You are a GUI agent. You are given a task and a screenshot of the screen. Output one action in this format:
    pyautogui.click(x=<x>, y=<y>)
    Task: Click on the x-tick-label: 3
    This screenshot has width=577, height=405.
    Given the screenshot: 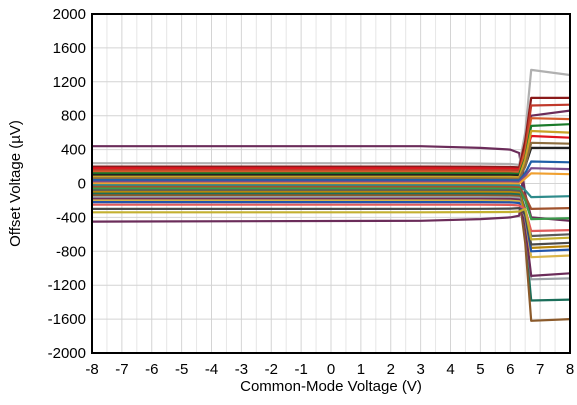 What is the action you would take?
    pyautogui.click(x=420, y=369)
    